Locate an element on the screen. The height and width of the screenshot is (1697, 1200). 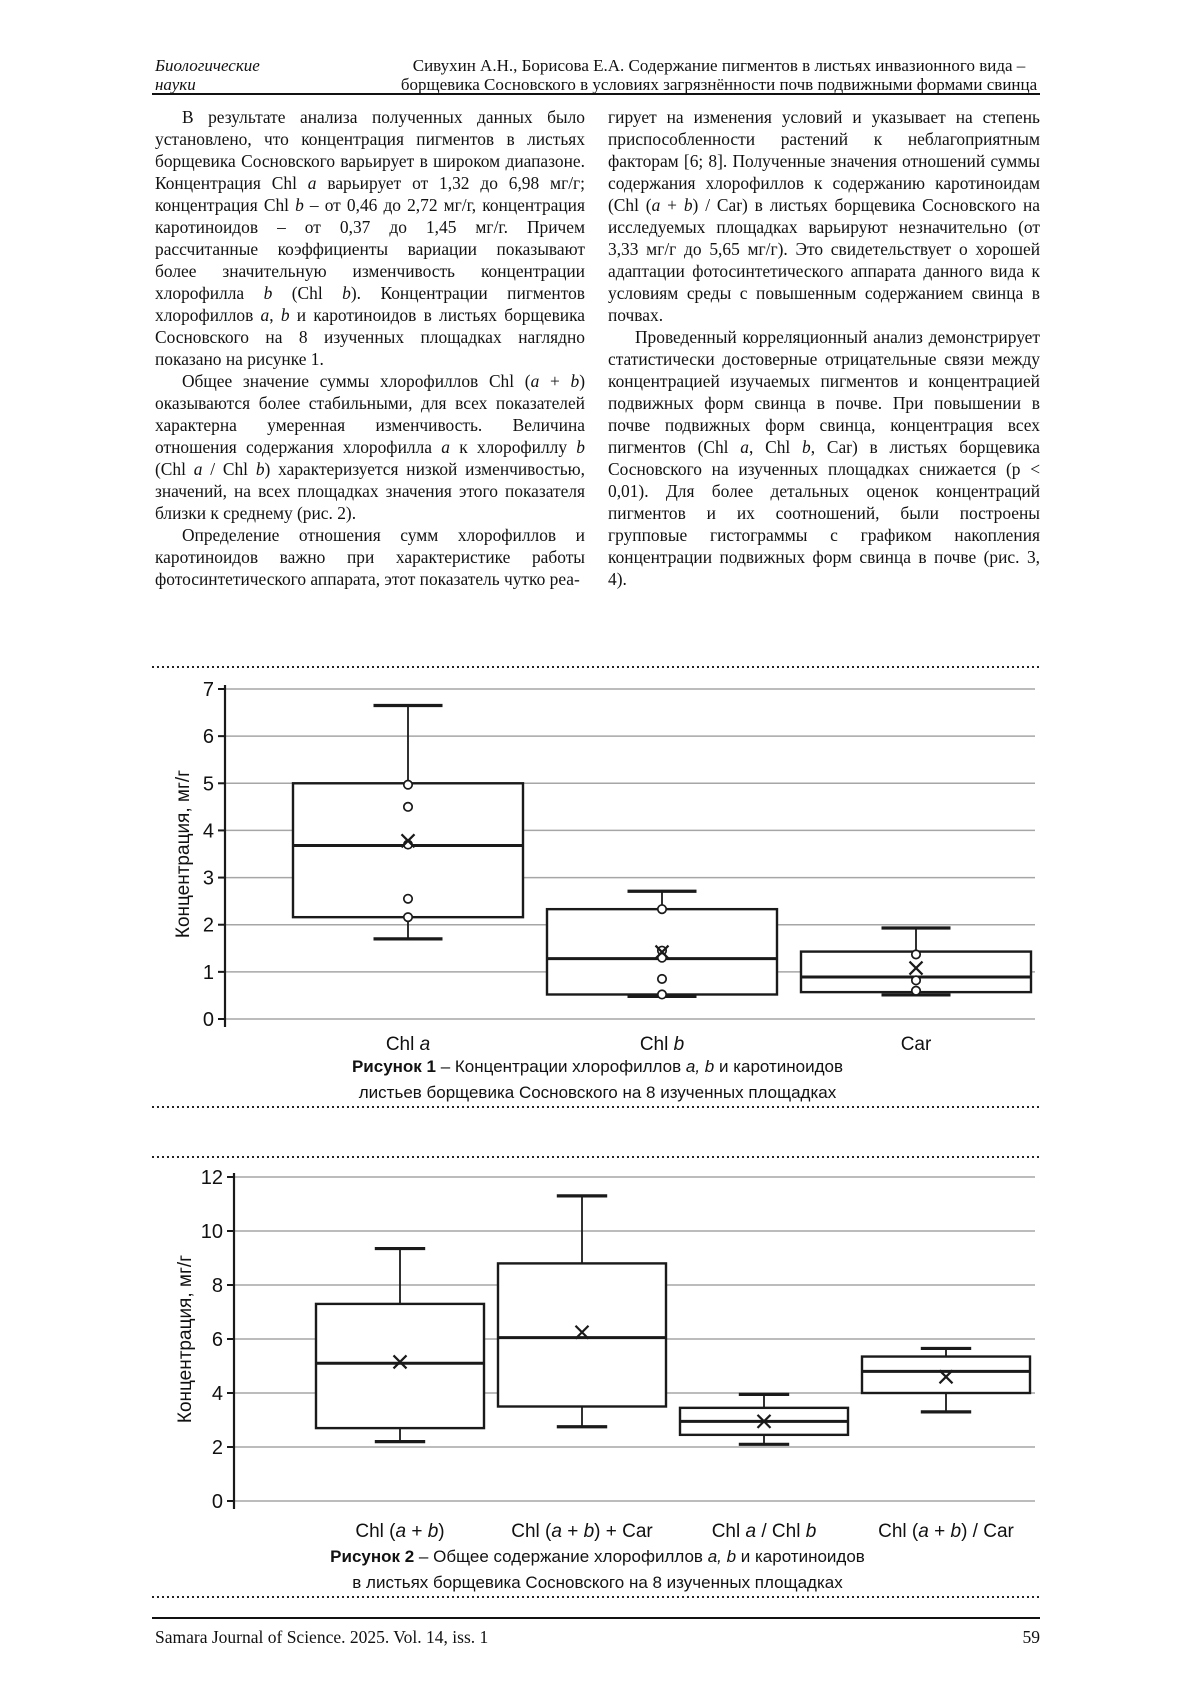
header-section: Биологические науки is located at coordinates (230, 75).